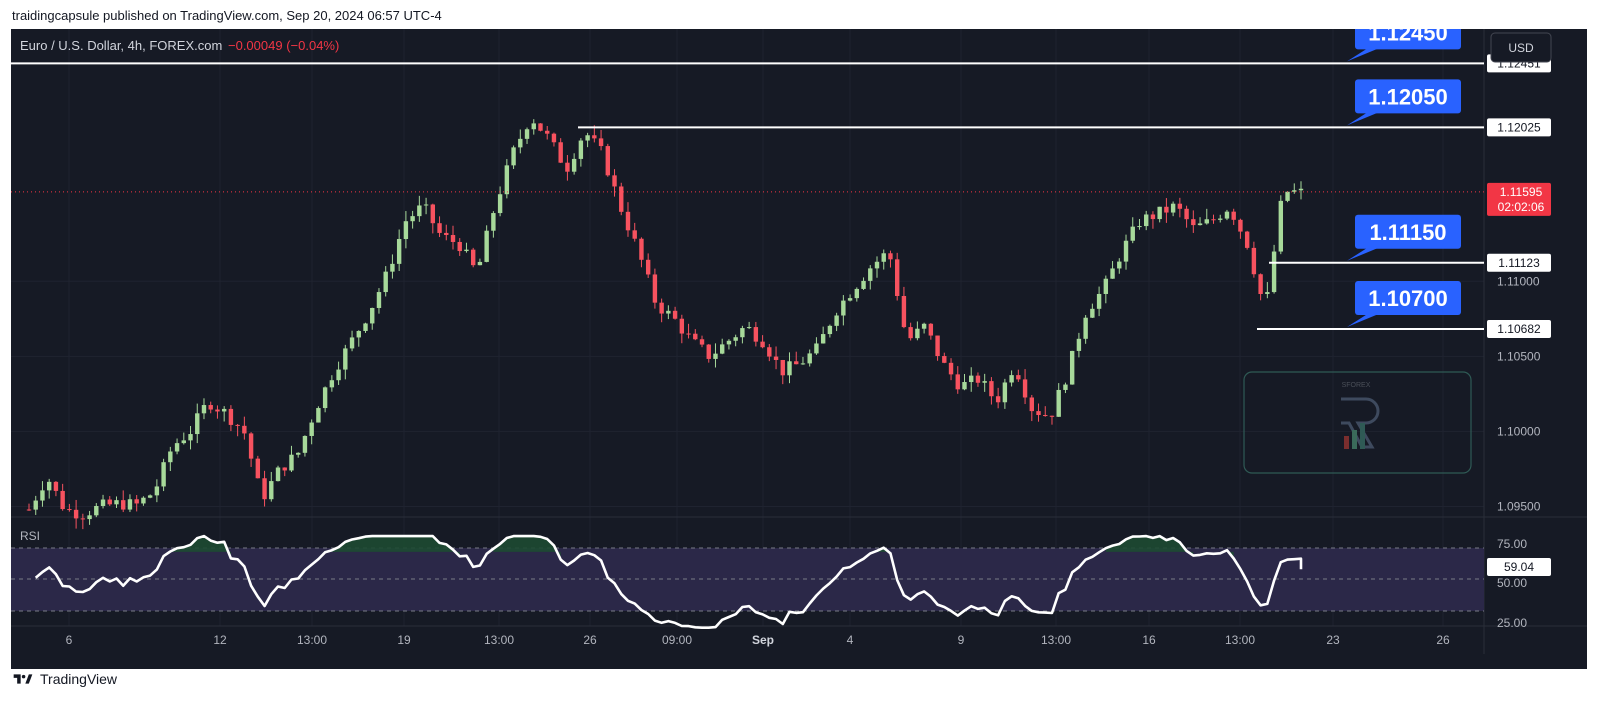 The height and width of the screenshot is (707, 1600). I want to click on rsi-value-label: 59.04, so click(1519, 567).